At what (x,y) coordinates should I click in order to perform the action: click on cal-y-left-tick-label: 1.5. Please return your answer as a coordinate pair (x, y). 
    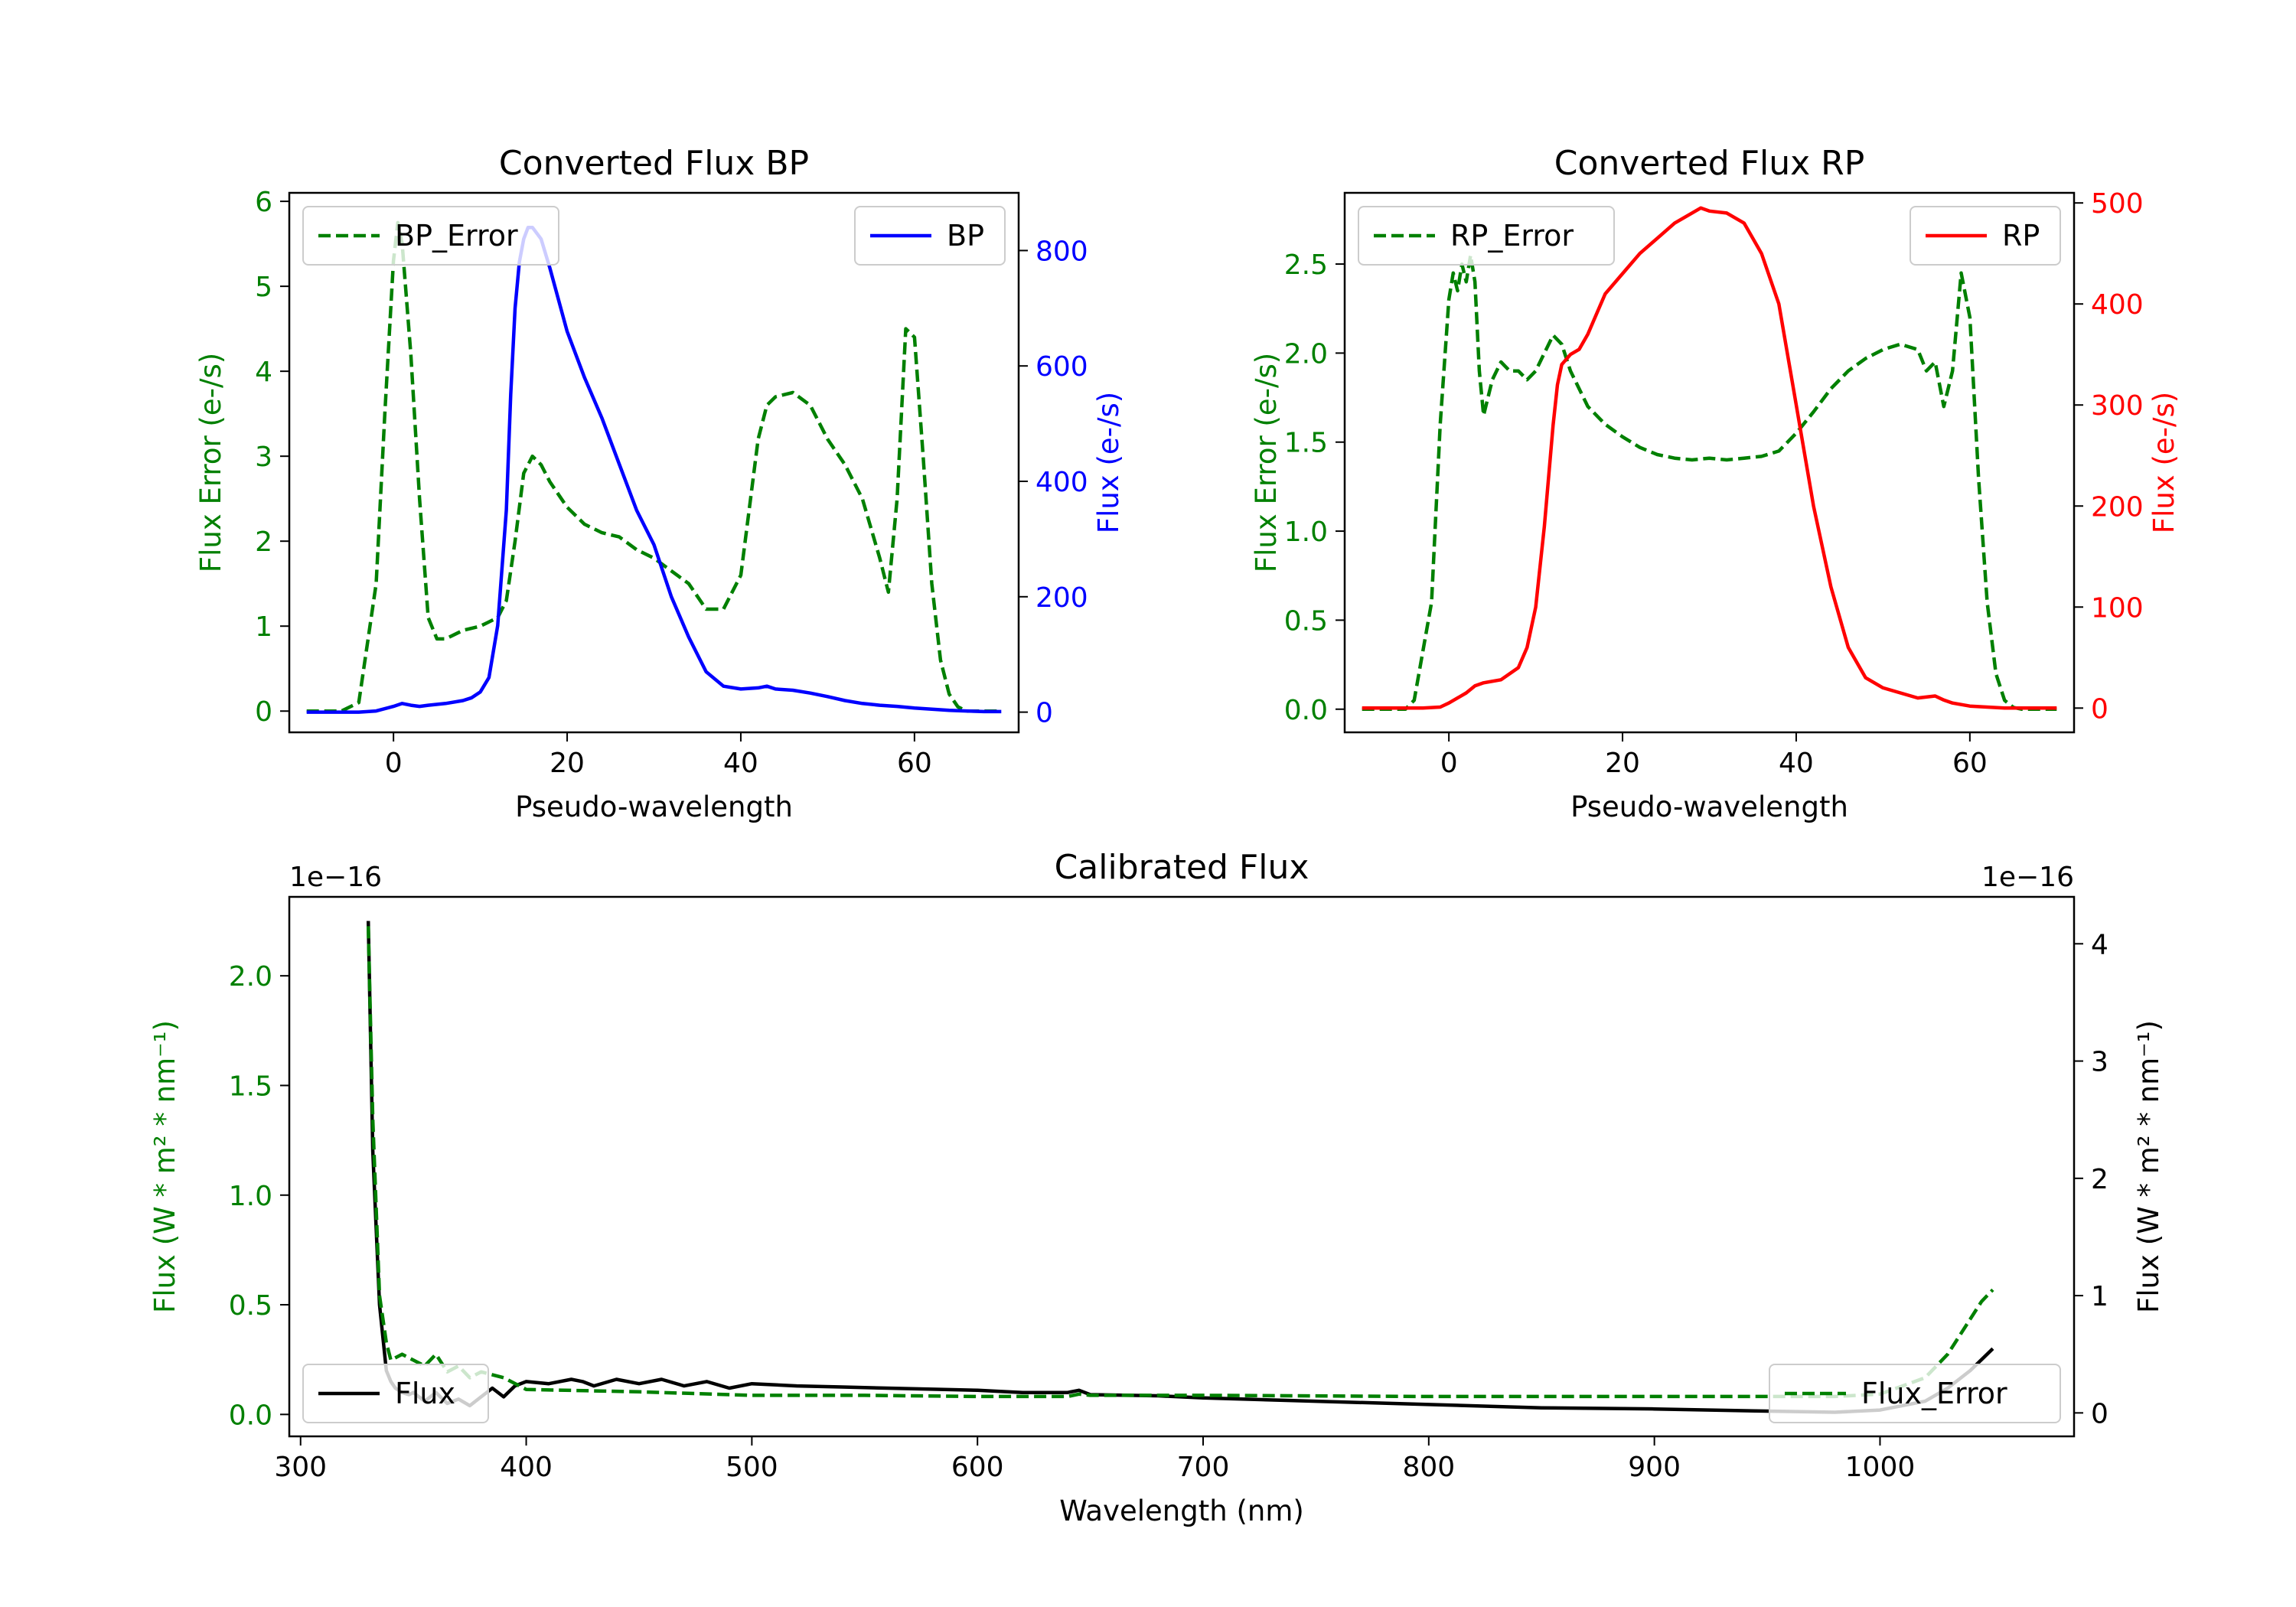
    Looking at the image, I should click on (250, 1086).